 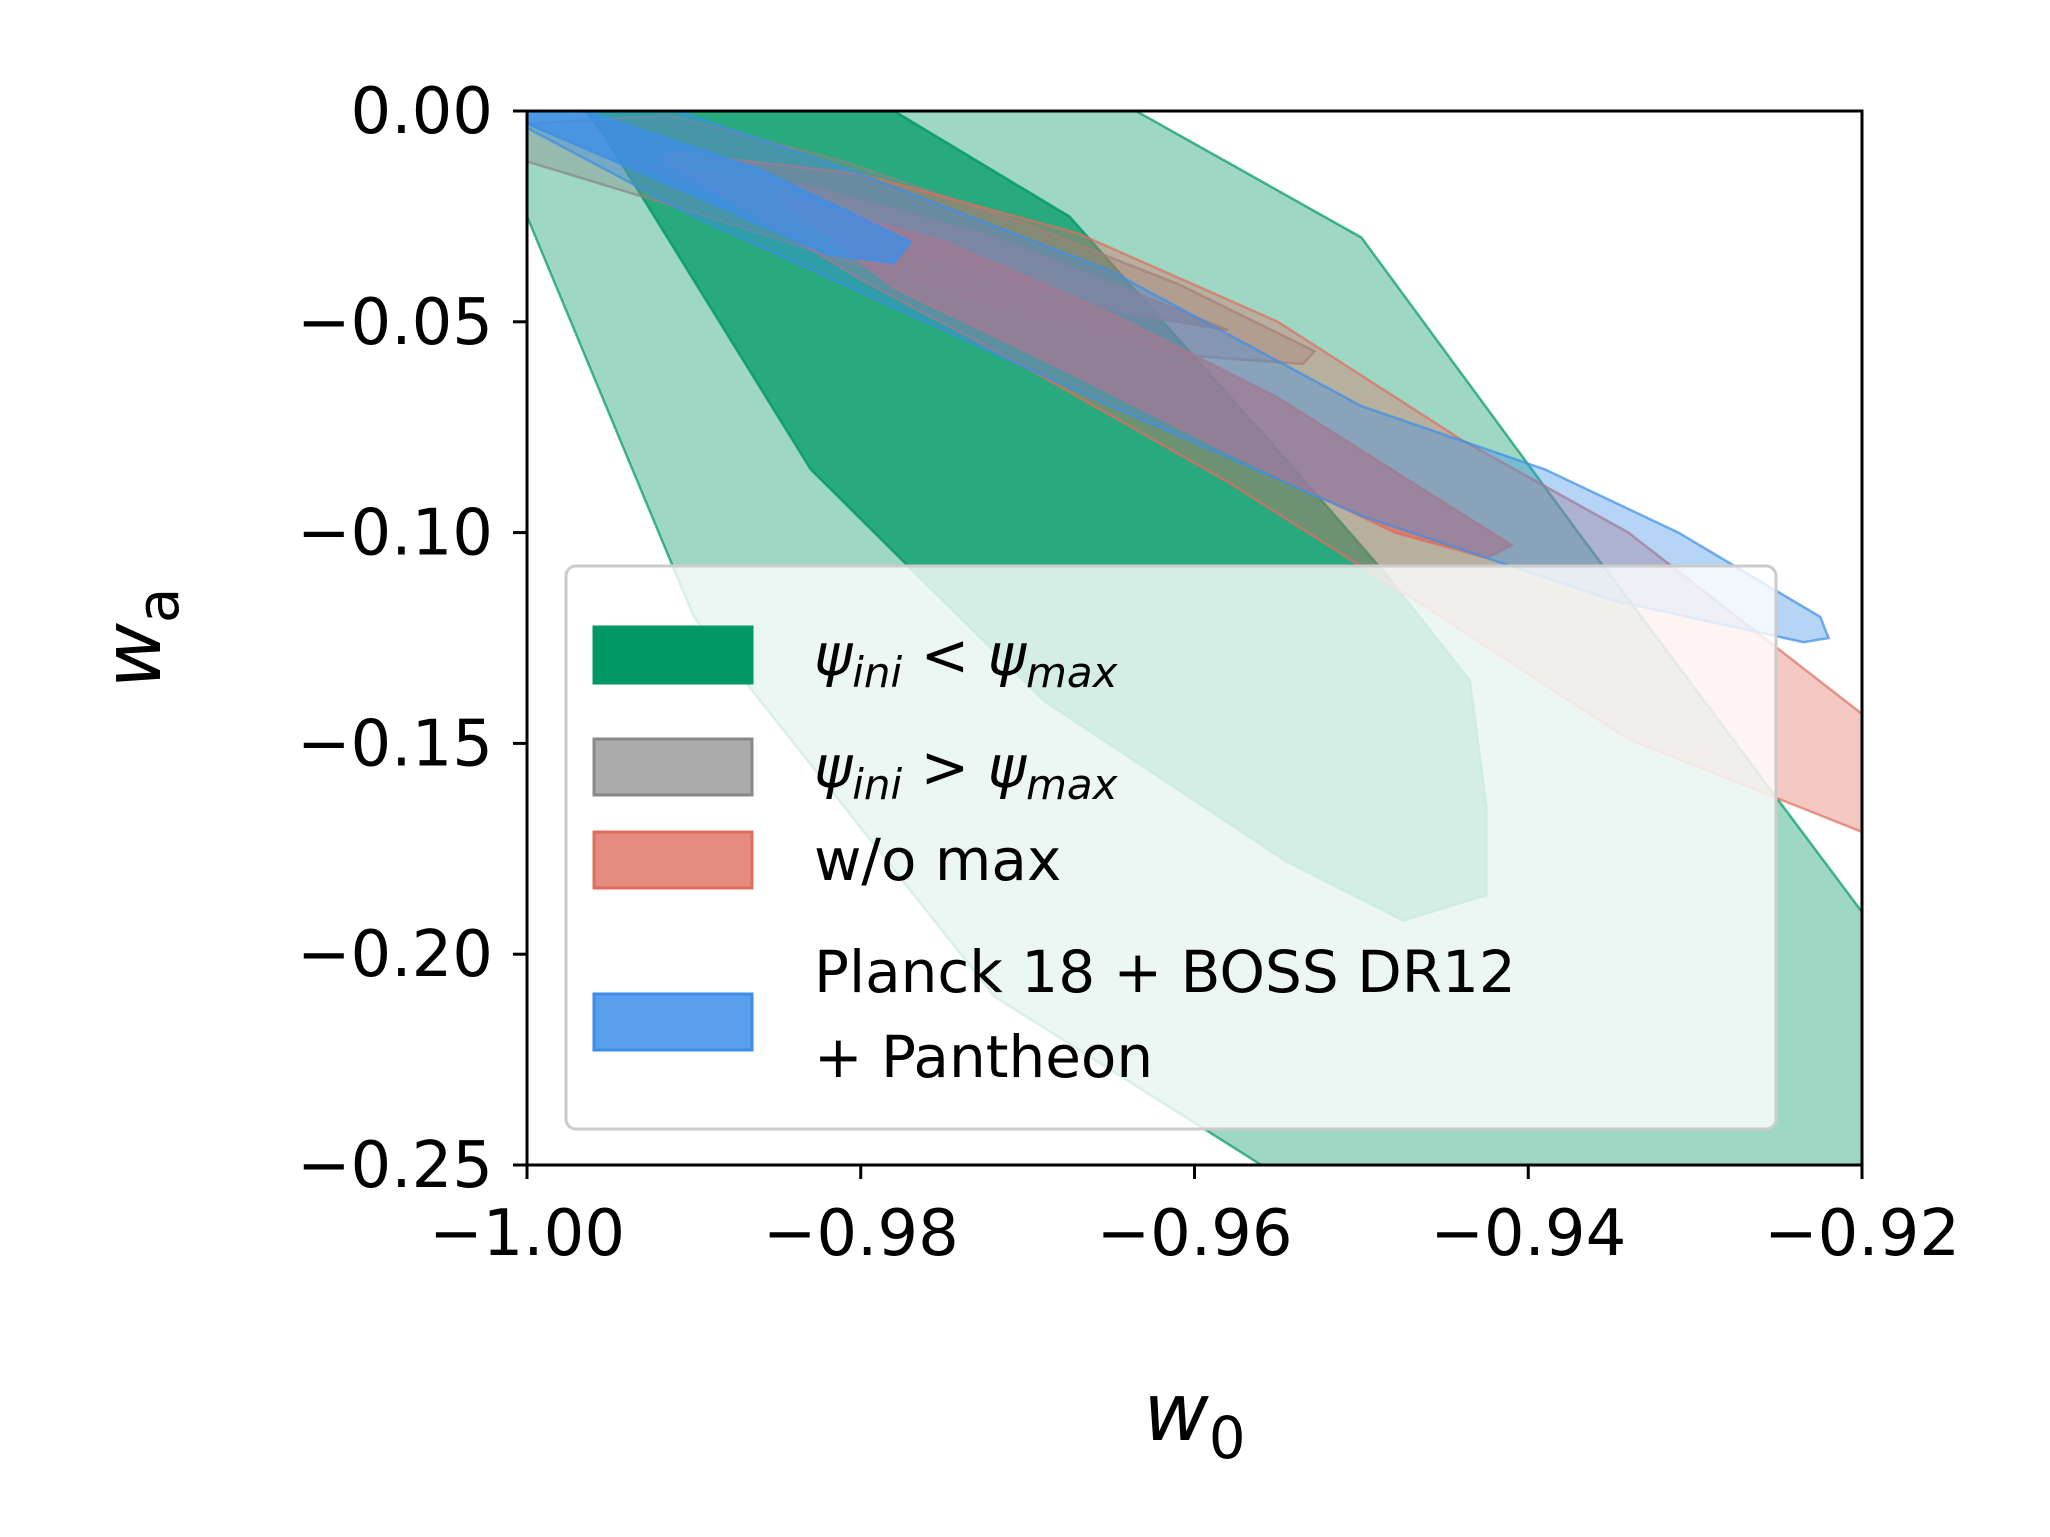 What do you see at coordinates (937, 860) in the screenshot?
I see `legend-label-3: w/o max` at bounding box center [937, 860].